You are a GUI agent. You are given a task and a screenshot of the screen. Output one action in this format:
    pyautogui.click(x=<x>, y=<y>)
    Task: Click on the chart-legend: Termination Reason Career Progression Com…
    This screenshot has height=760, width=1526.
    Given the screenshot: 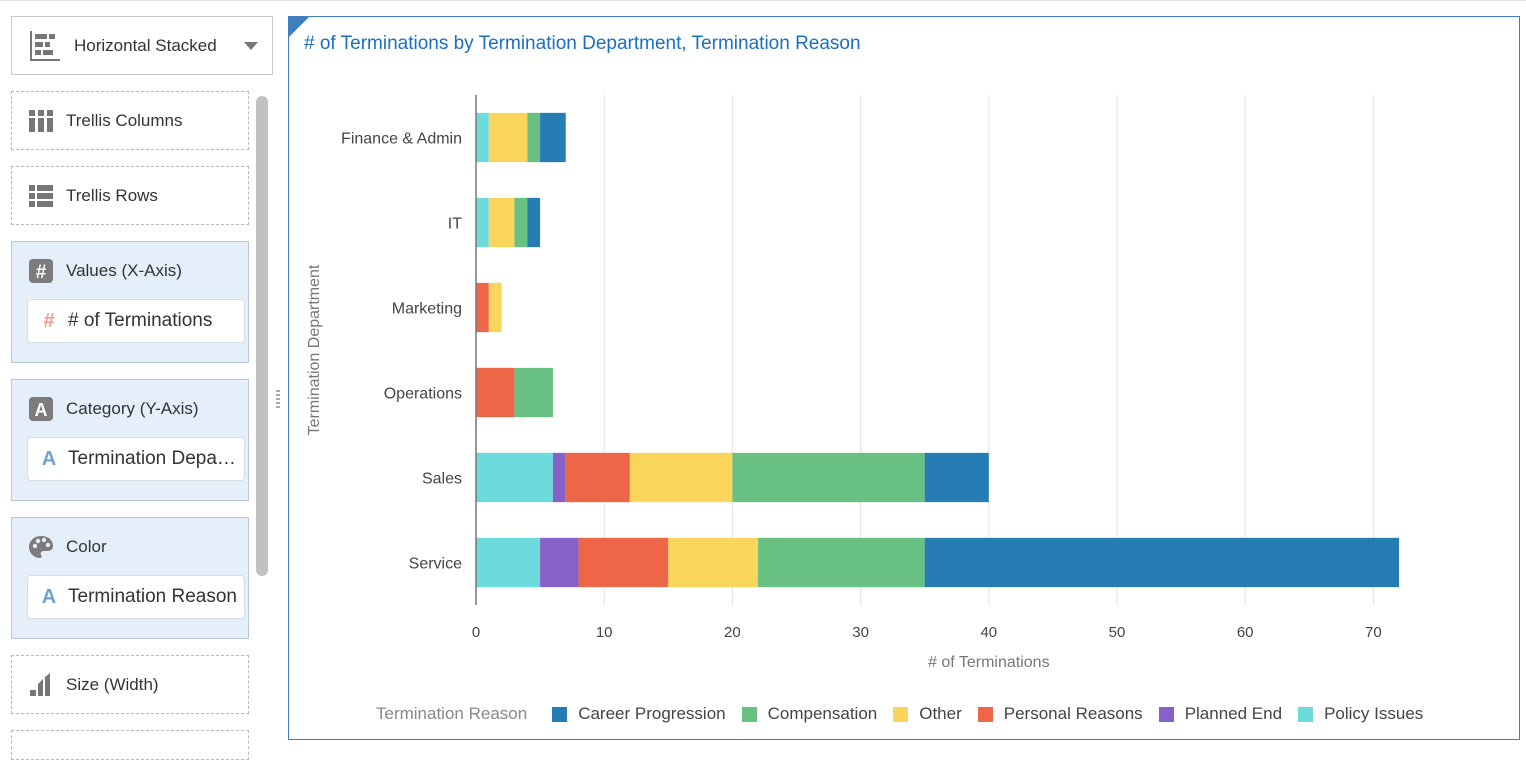 What is the action you would take?
    pyautogui.click(x=907, y=714)
    